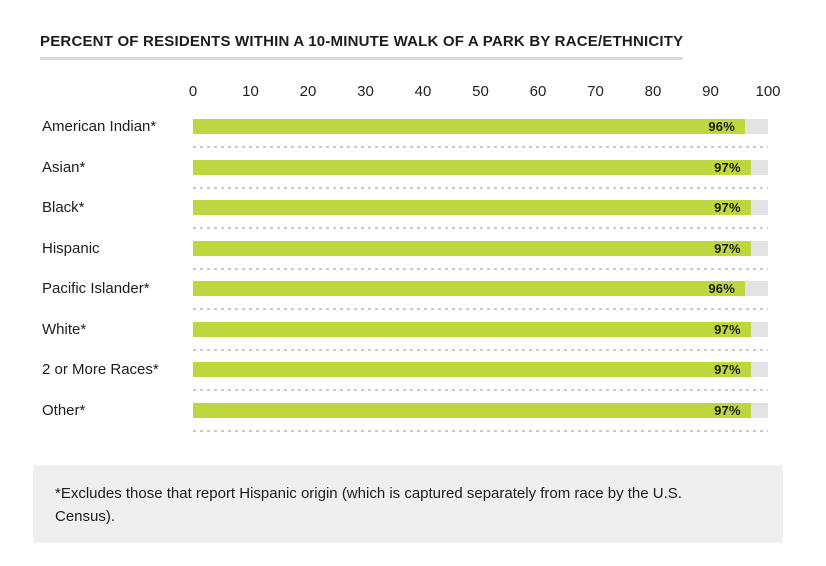 The image size is (826, 566). Describe the element at coordinates (404, 341) in the screenshot. I see `chart-row: White* 97%` at that location.